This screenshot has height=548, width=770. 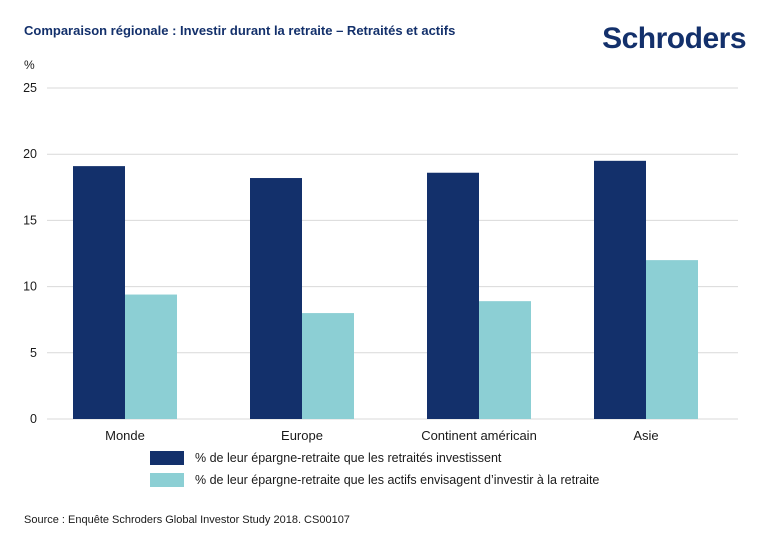 I want to click on y-axis-ticks: 0 5 10 15 20 25, so click(x=30, y=253).